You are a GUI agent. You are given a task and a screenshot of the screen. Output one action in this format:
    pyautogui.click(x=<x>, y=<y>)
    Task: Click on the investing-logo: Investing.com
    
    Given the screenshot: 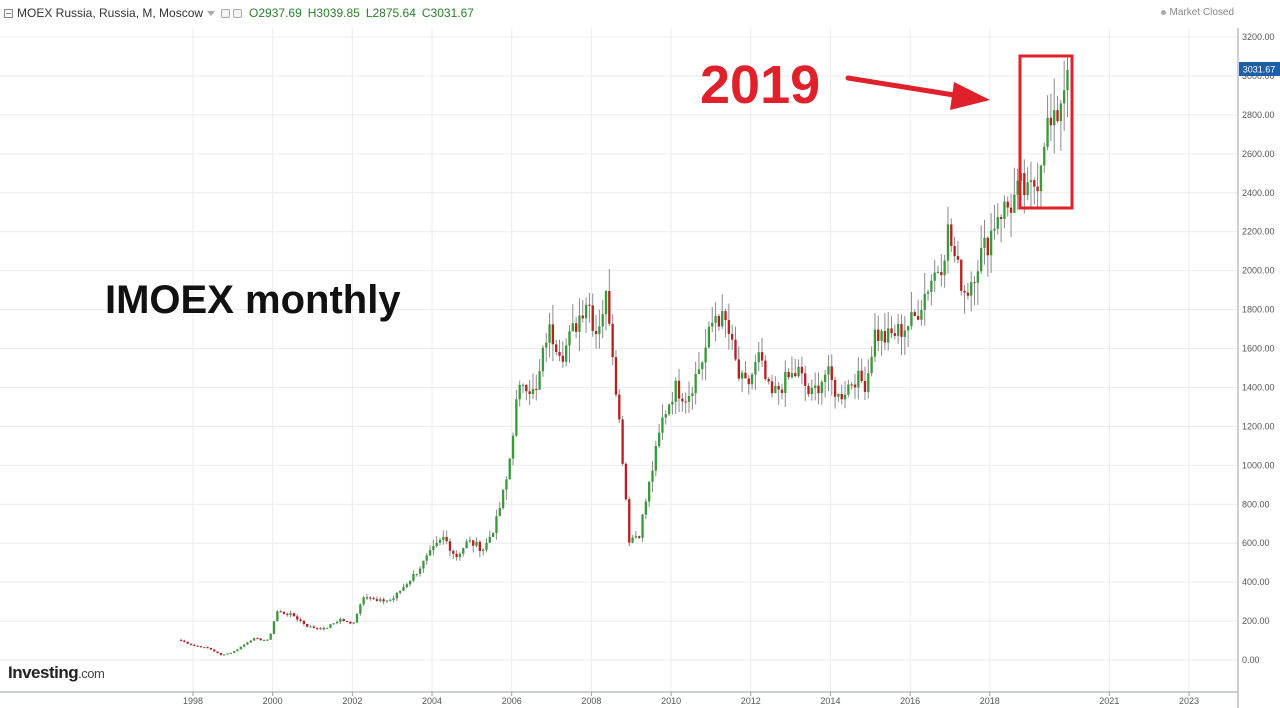 What is the action you would take?
    pyautogui.click(x=56, y=673)
    